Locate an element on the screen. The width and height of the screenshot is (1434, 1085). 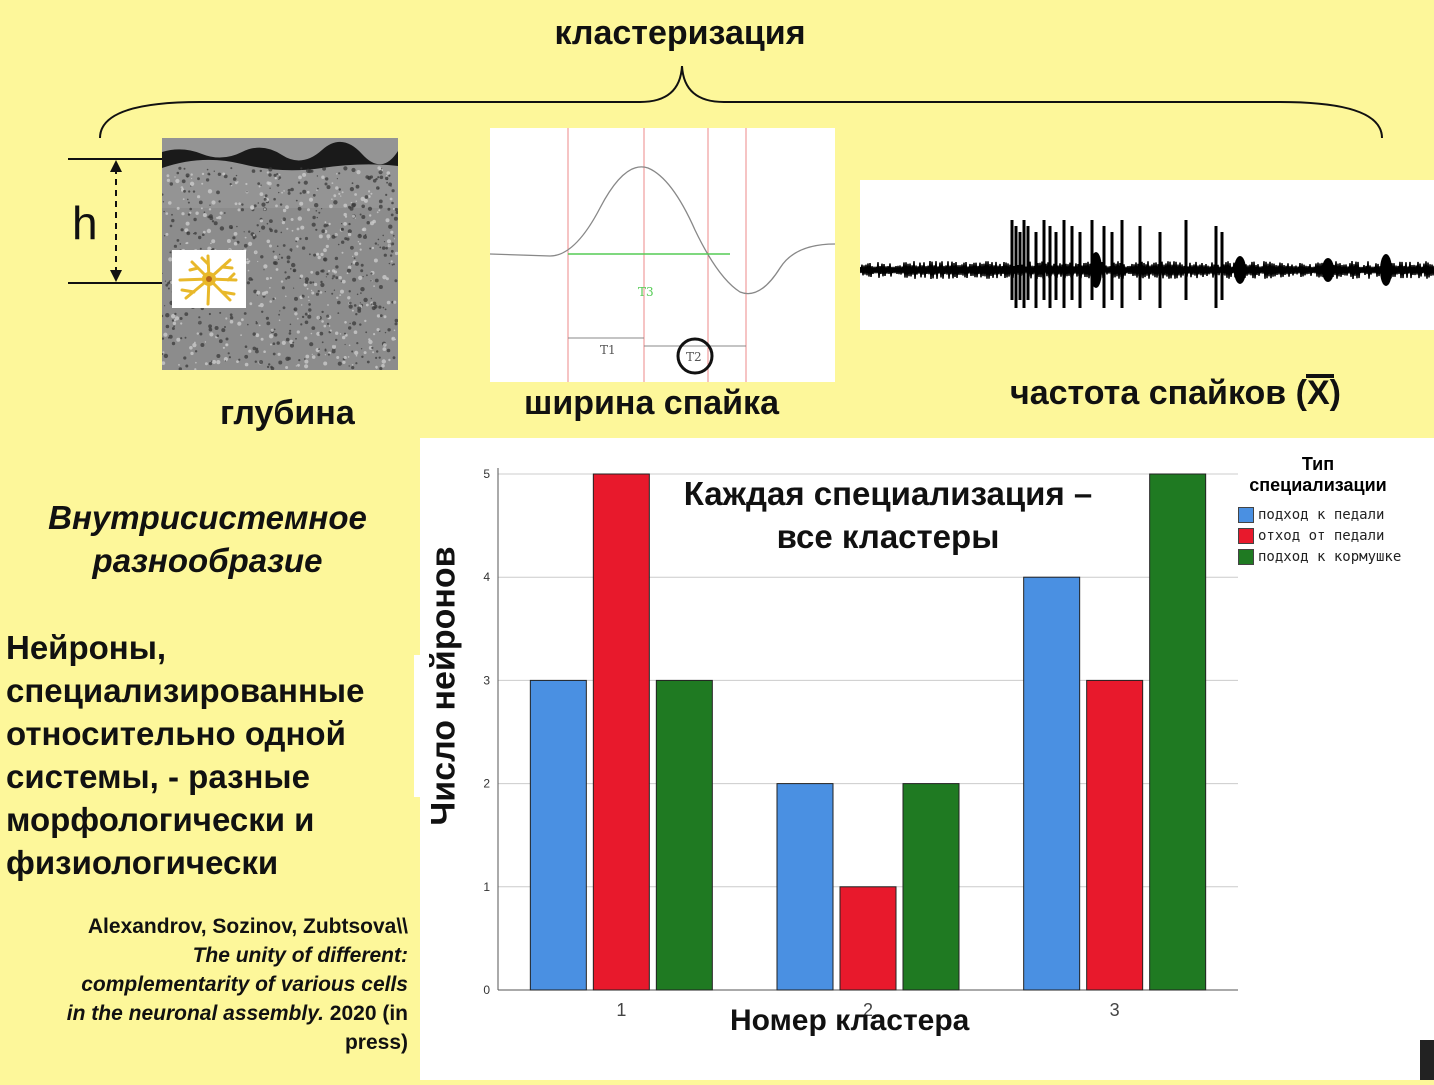
neurons-line-1: Нейроны, is located at coordinates (86, 647).